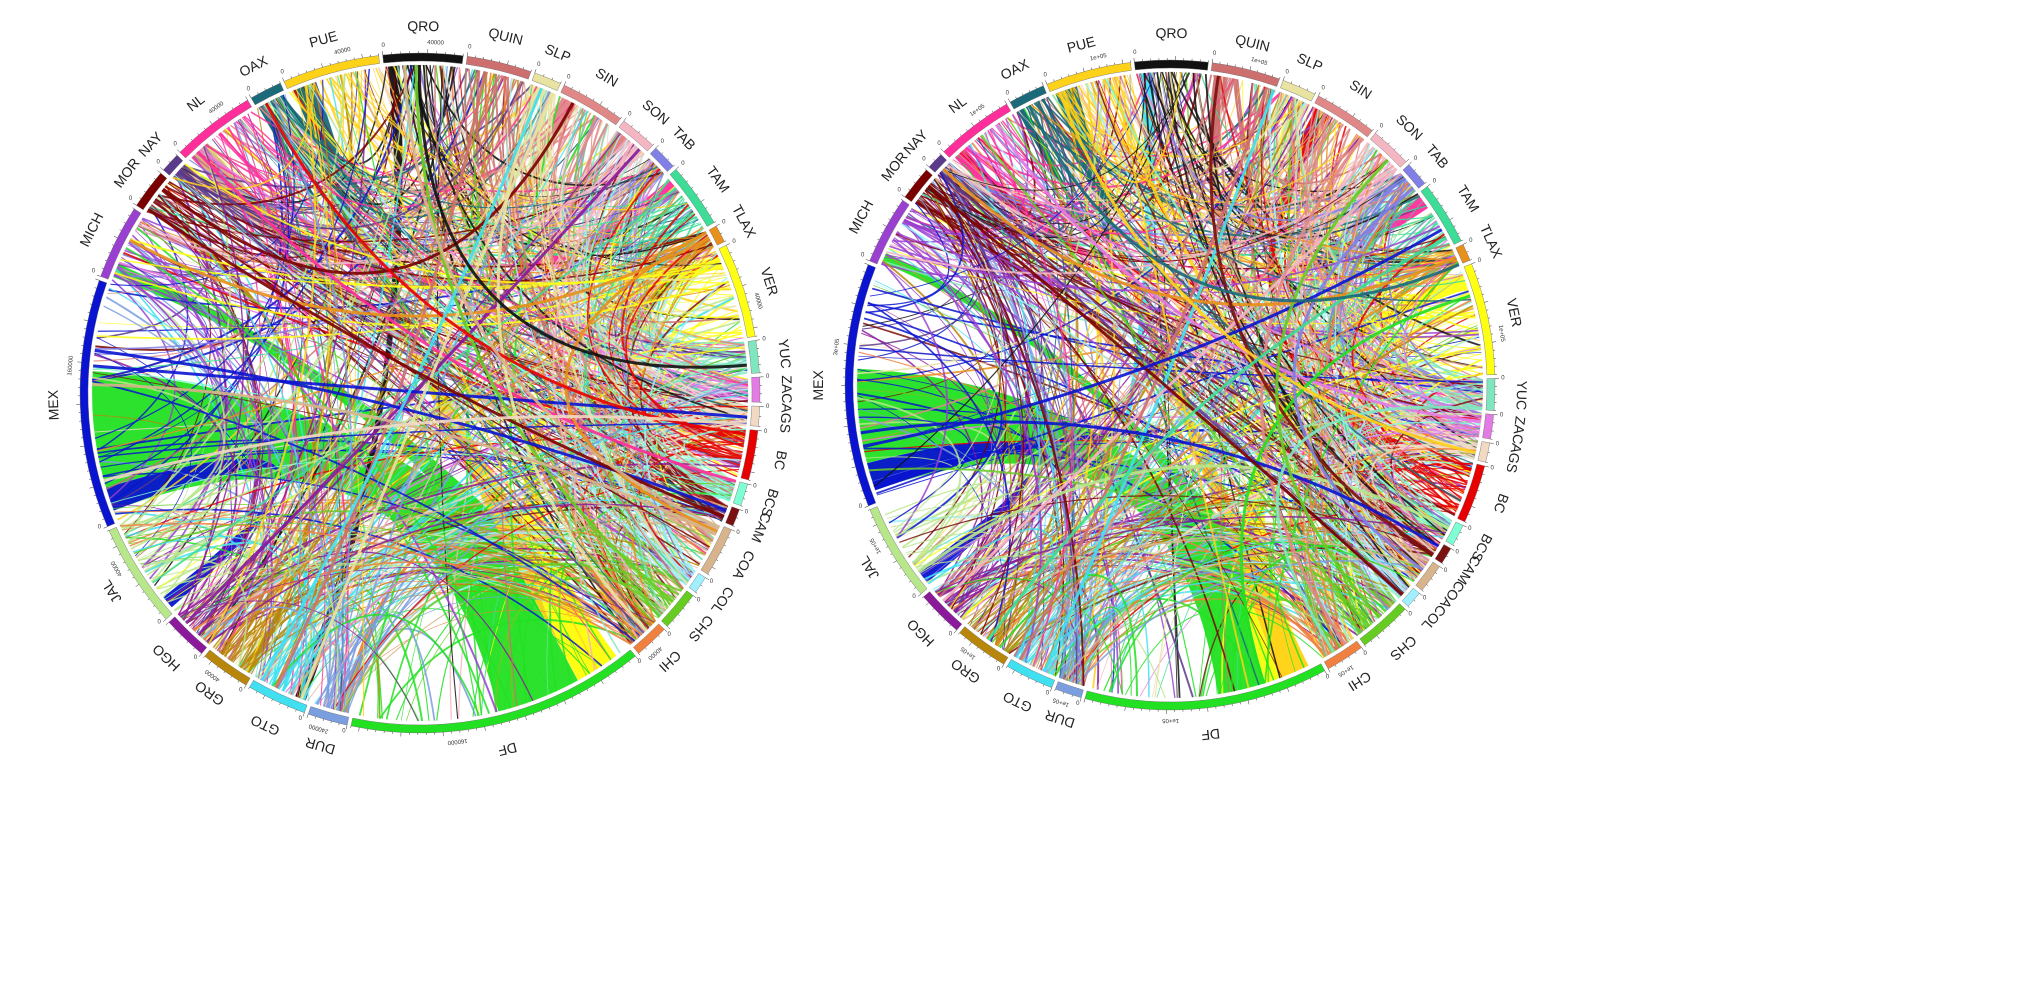 The height and width of the screenshot is (992, 2039). I want to click on segment-arc-nl, so click(215, 129).